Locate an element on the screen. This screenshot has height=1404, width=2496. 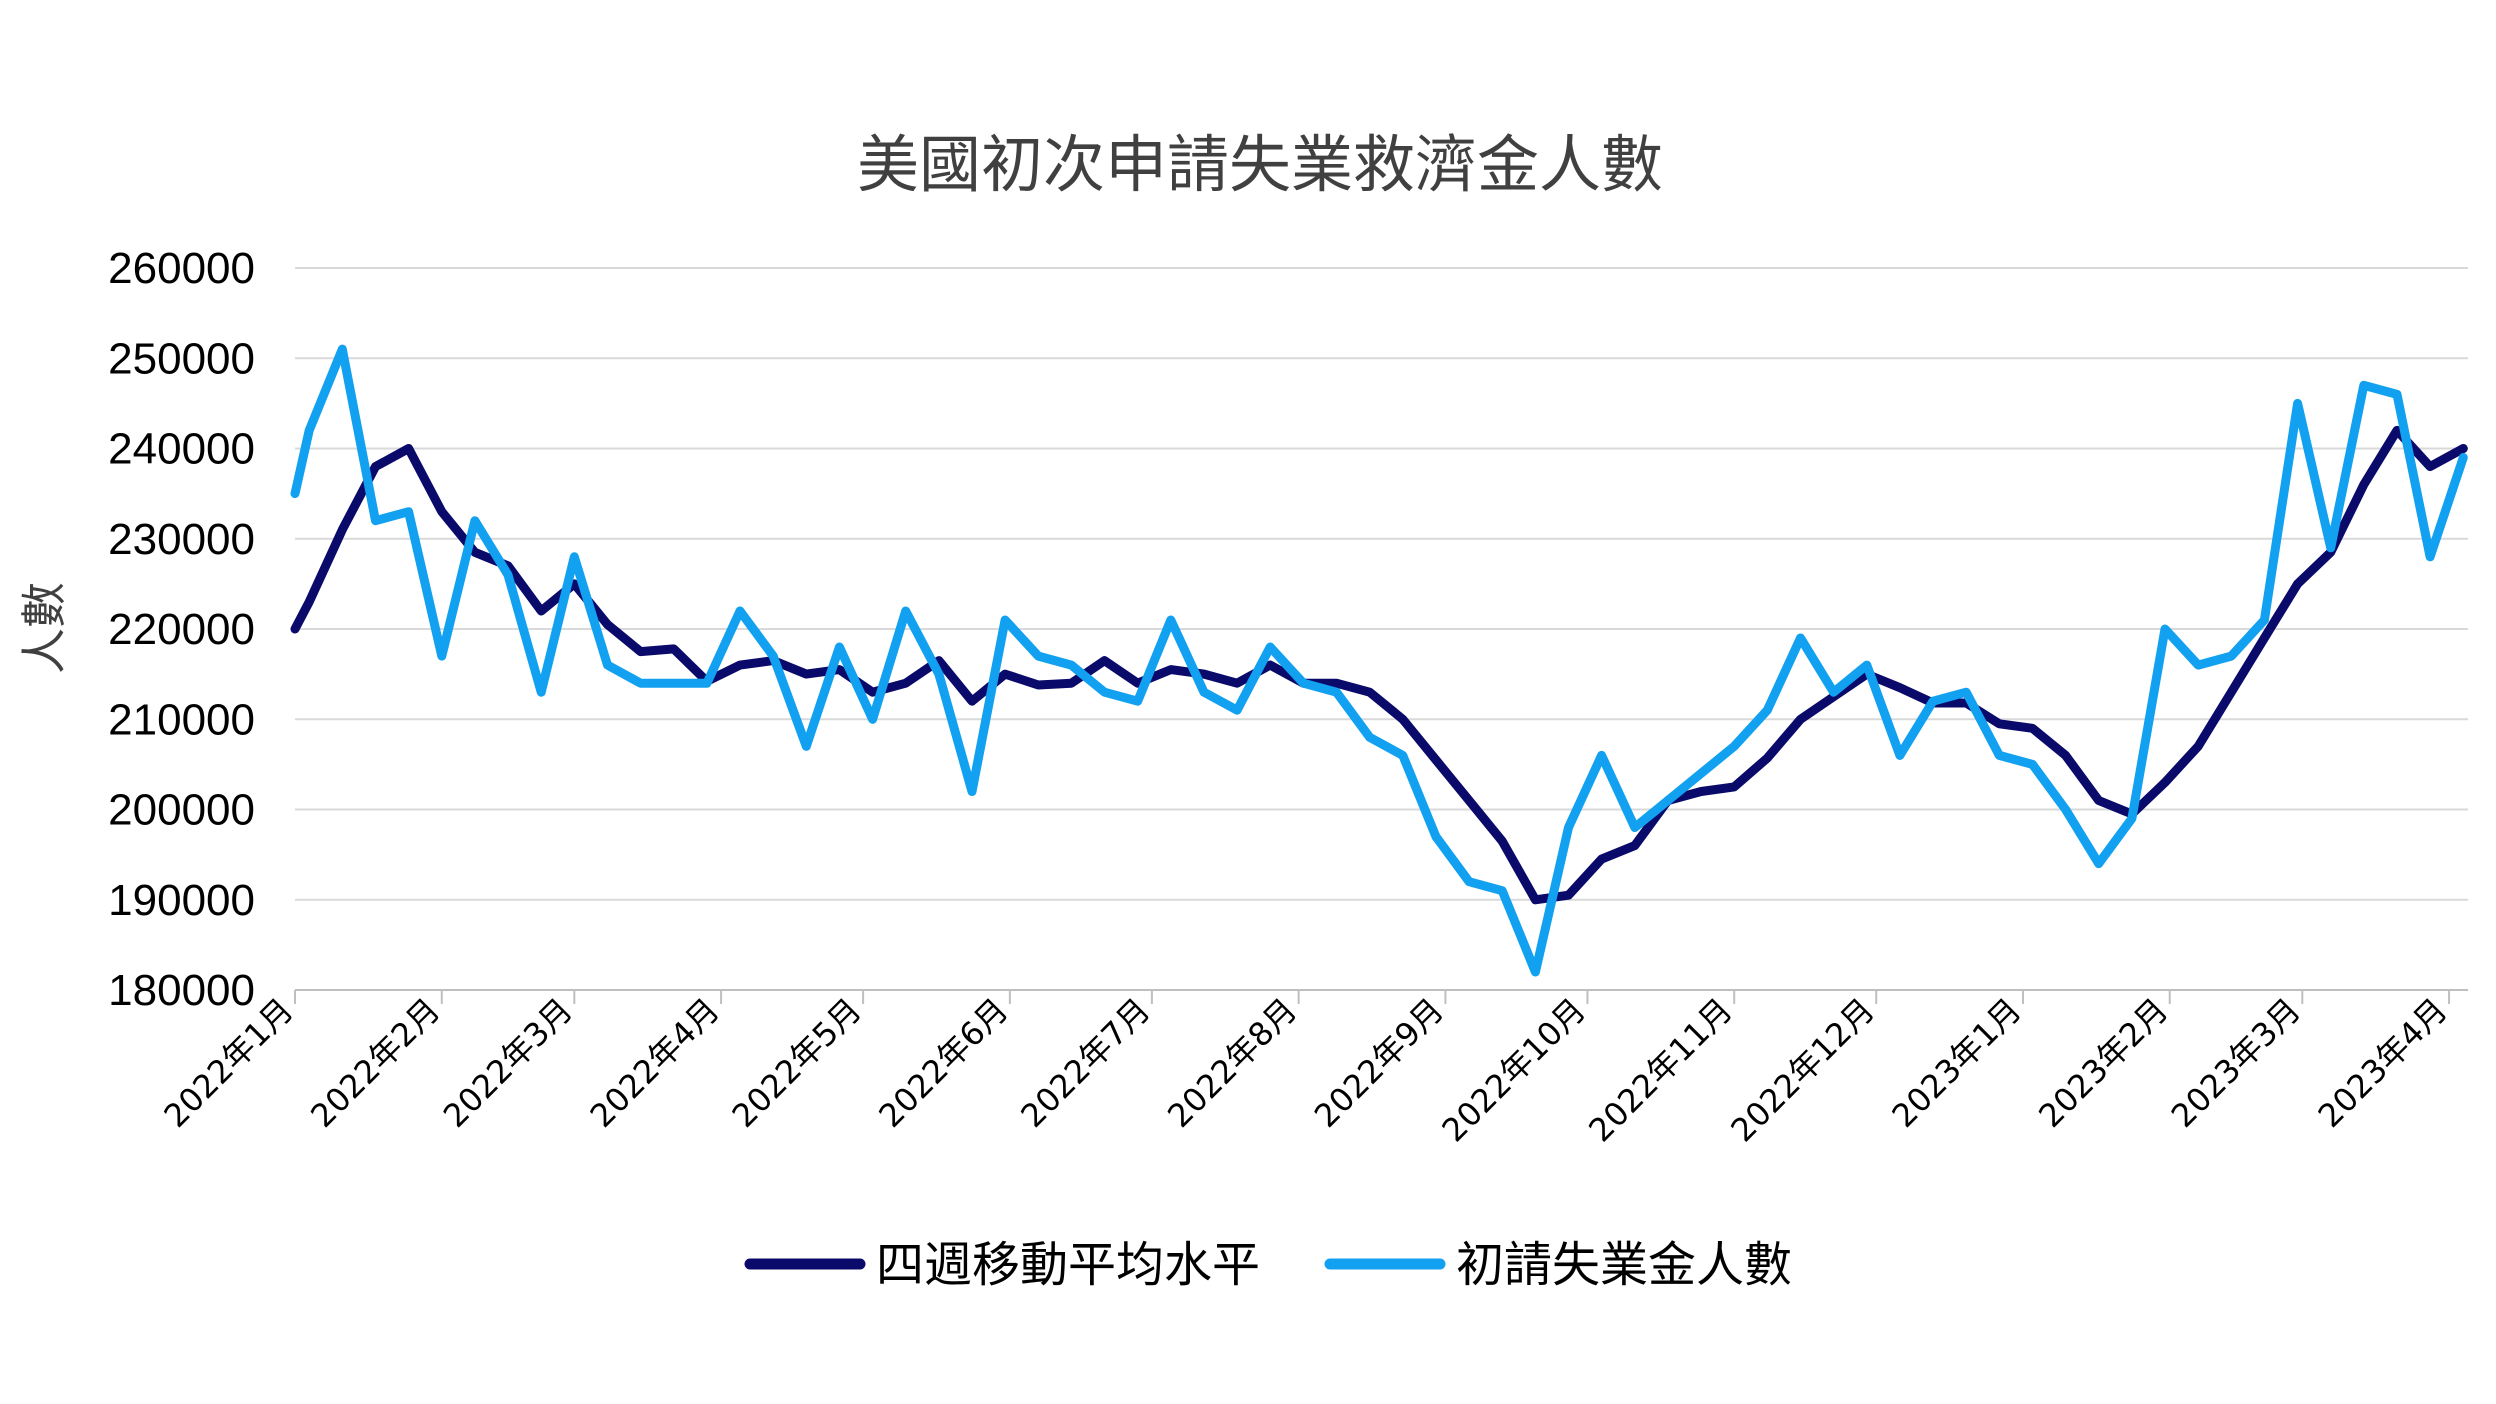
x-tick-label: 2022年10月 is located at coordinates (1514, 1070).